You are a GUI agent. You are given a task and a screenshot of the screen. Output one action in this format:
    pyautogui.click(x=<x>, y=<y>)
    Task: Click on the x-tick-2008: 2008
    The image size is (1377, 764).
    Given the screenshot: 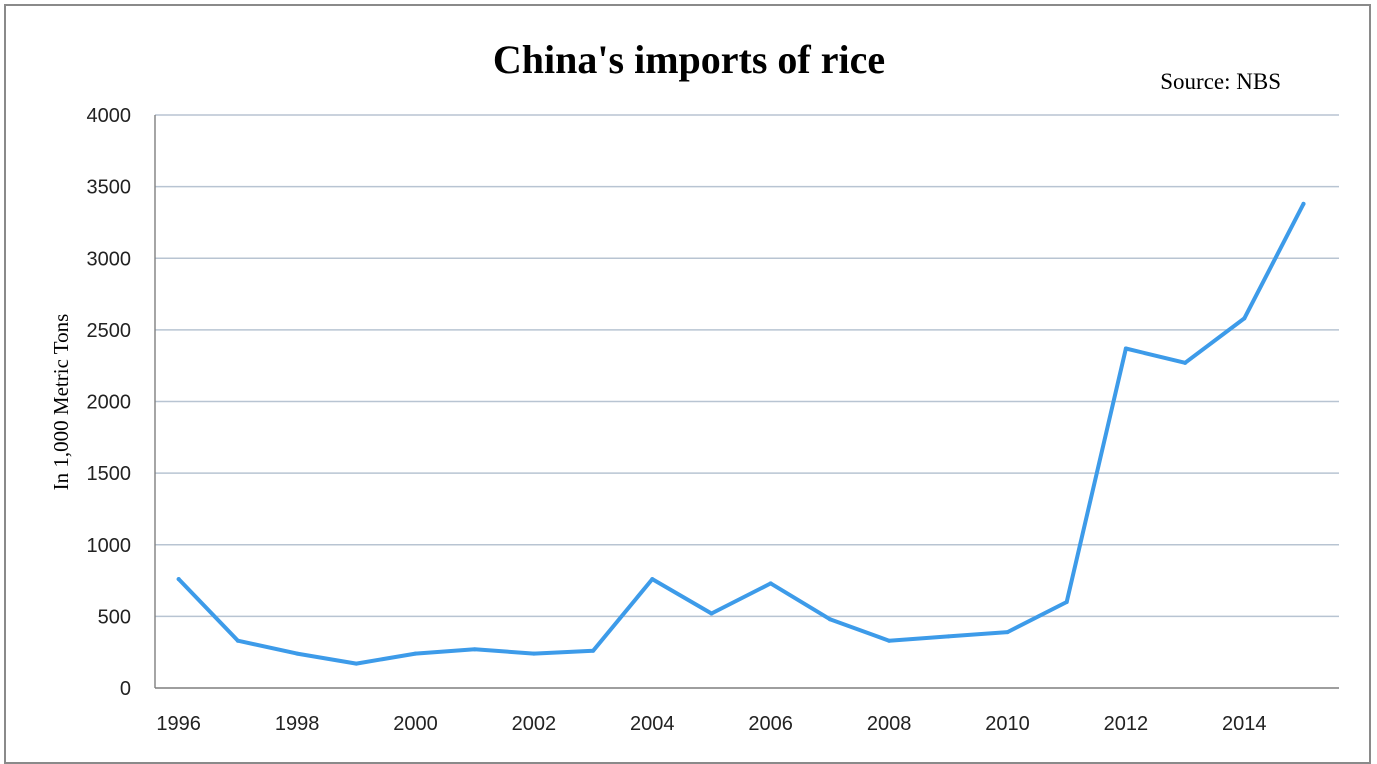 What is the action you would take?
    pyautogui.click(x=889, y=724)
    